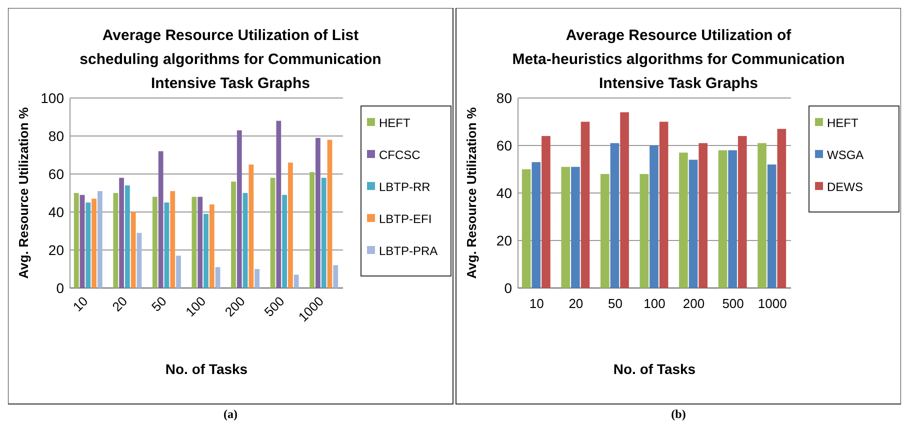 This screenshot has width=909, height=434. Describe the element at coordinates (772, 303) in the screenshot. I see `x-tick-label: 1000` at that location.